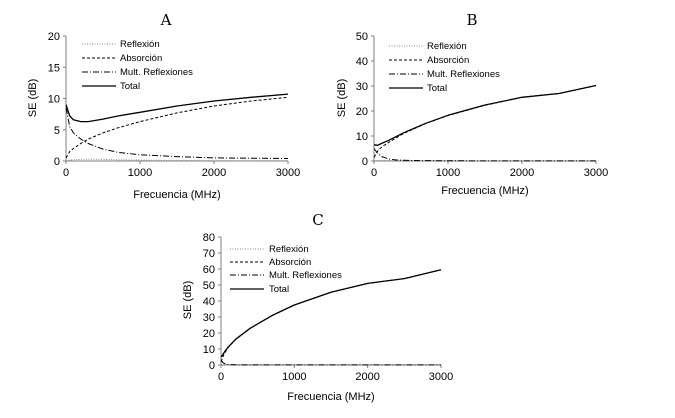 Image resolution: width=675 pixels, height=418 pixels. I want to click on y-tick-label: 15, so click(54, 68).